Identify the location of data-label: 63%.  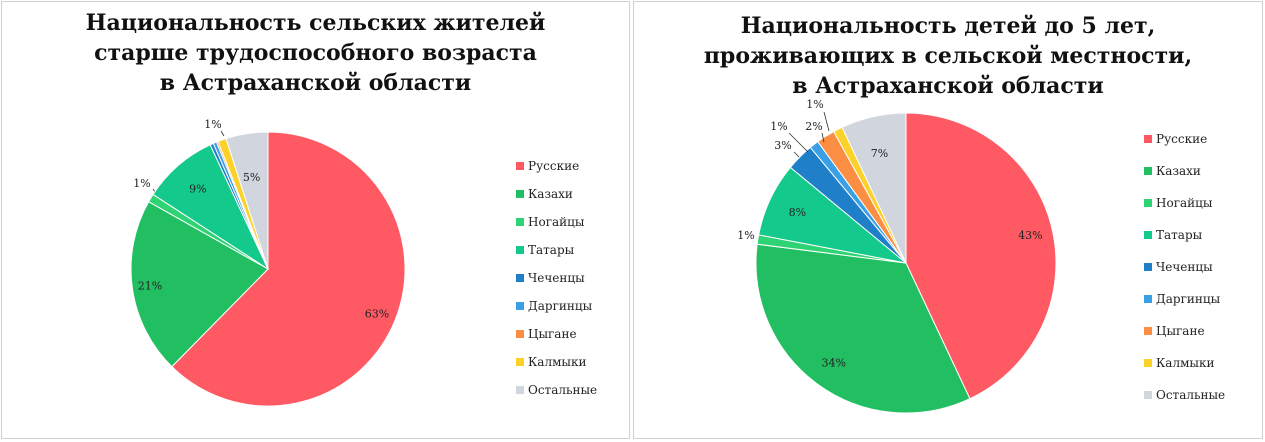
(377, 314).